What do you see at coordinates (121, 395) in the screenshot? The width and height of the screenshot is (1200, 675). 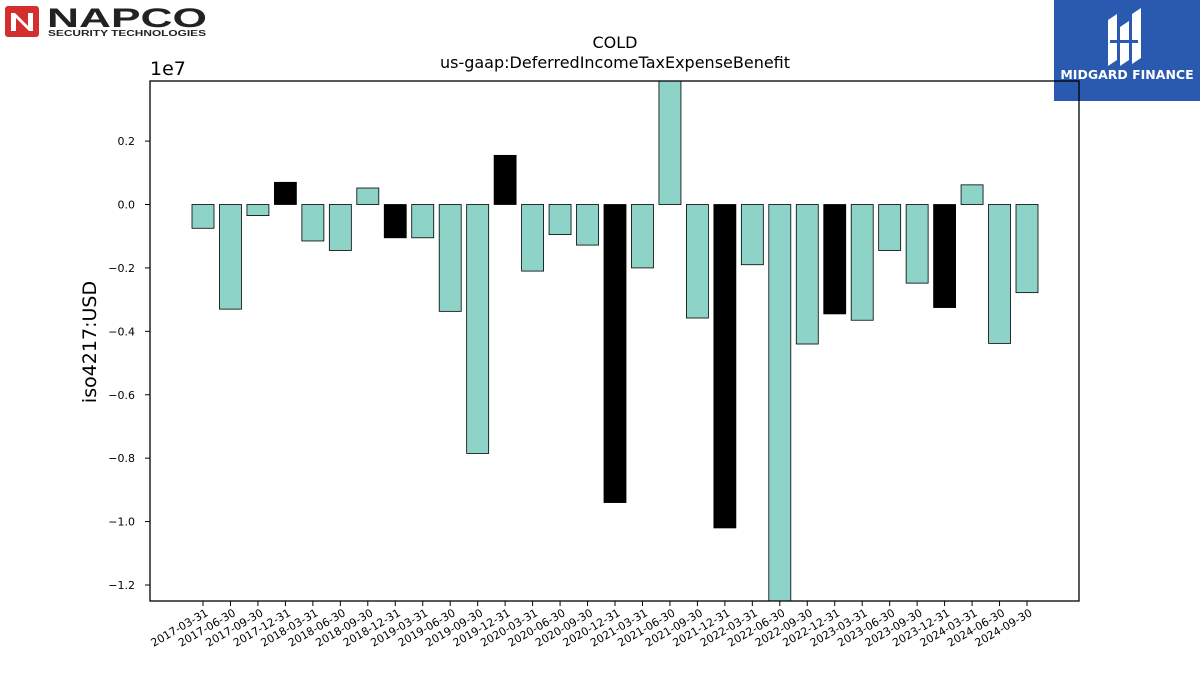 I see `y-tick-label: −0.6` at bounding box center [121, 395].